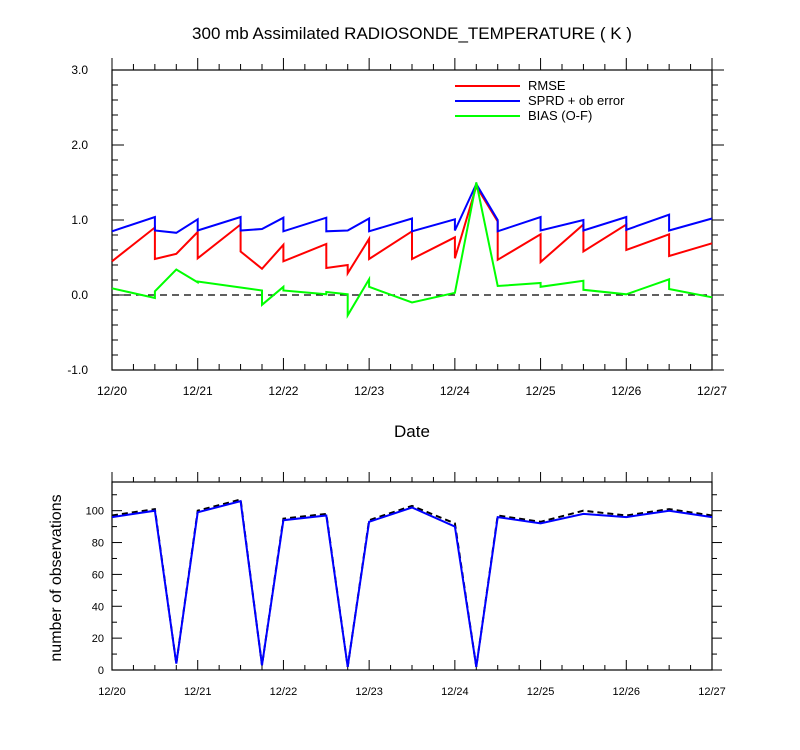 The height and width of the screenshot is (750, 800). I want to click on y-tick-label: 0, so click(101, 671).